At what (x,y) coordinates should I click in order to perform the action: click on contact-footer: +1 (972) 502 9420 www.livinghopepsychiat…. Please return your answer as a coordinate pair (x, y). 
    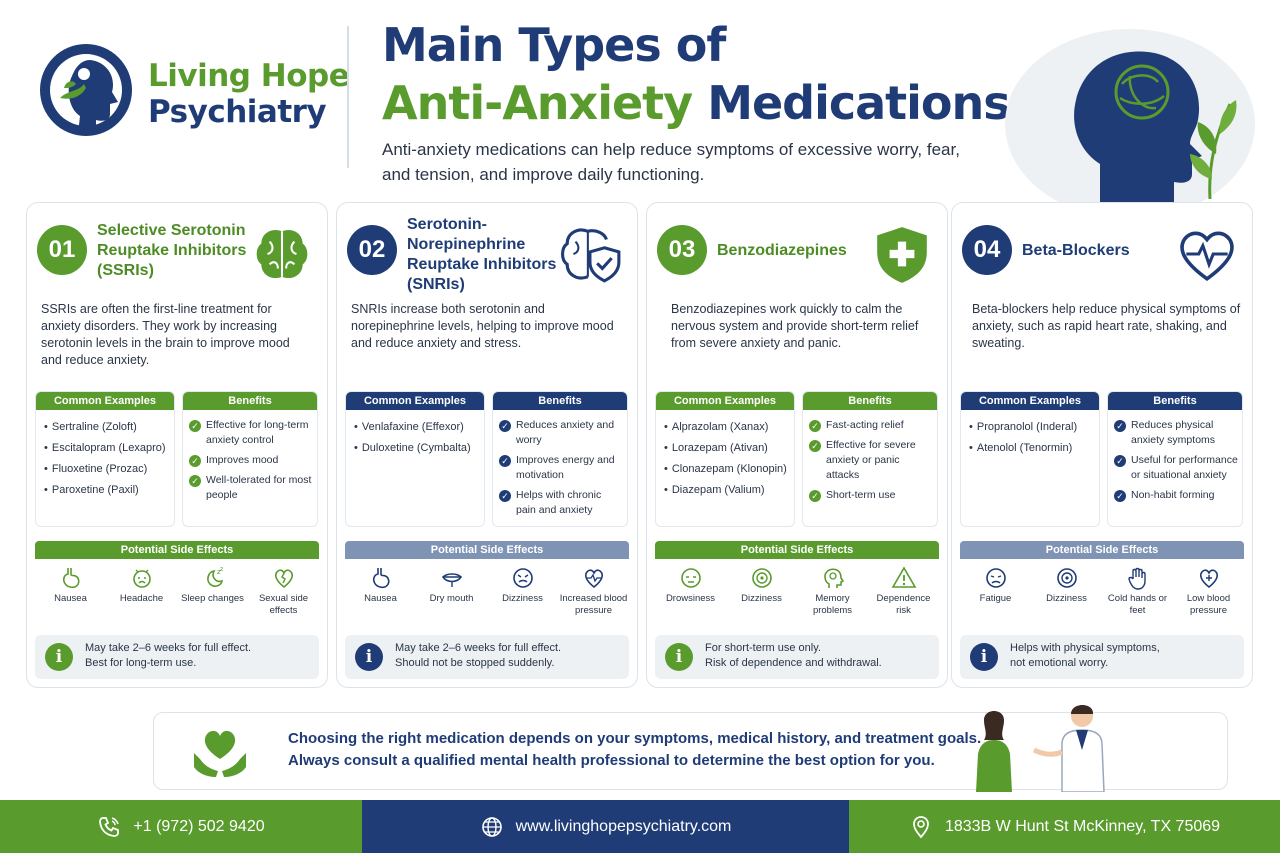
    Looking at the image, I should click on (640, 826).